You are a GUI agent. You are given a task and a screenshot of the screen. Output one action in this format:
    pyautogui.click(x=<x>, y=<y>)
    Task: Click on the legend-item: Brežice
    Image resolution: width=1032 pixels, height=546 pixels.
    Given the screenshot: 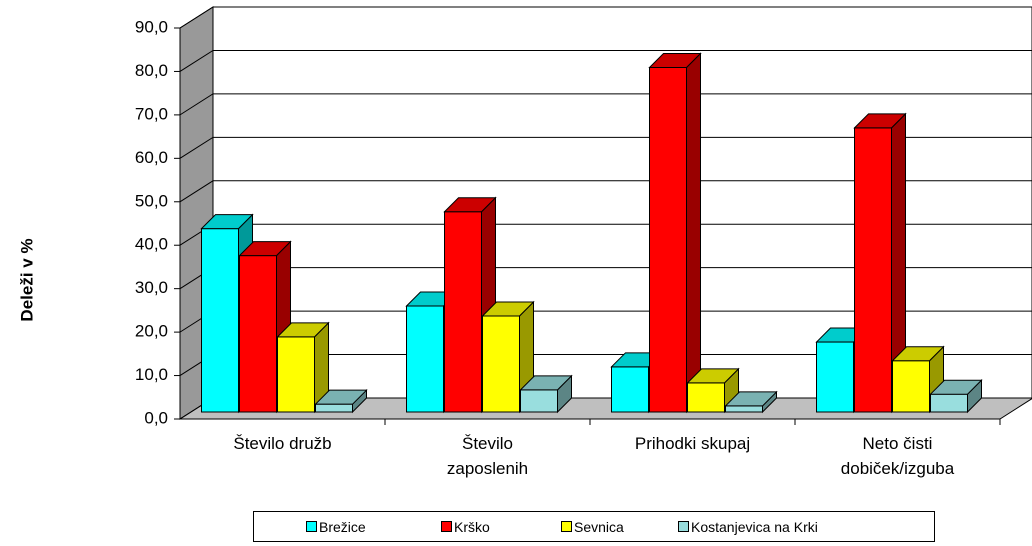 What is the action you would take?
    pyautogui.click(x=336, y=527)
    